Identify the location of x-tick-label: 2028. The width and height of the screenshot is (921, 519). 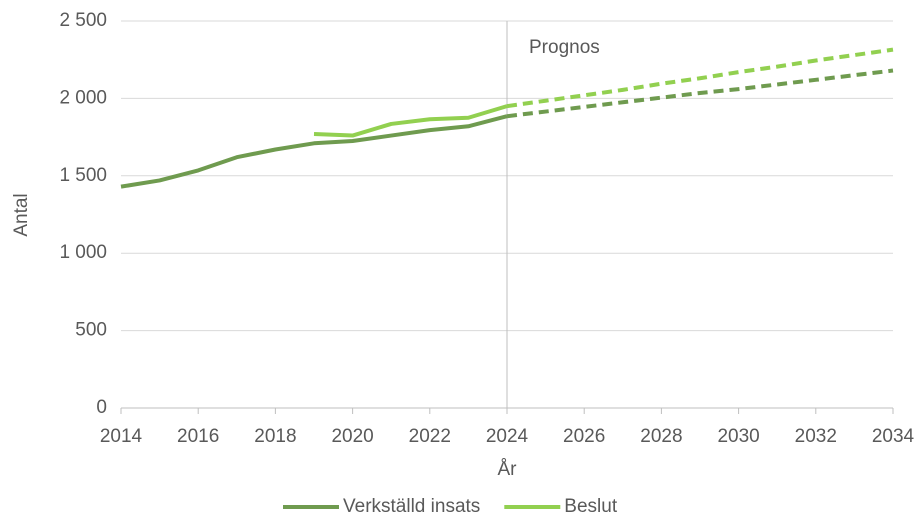
(661, 436).